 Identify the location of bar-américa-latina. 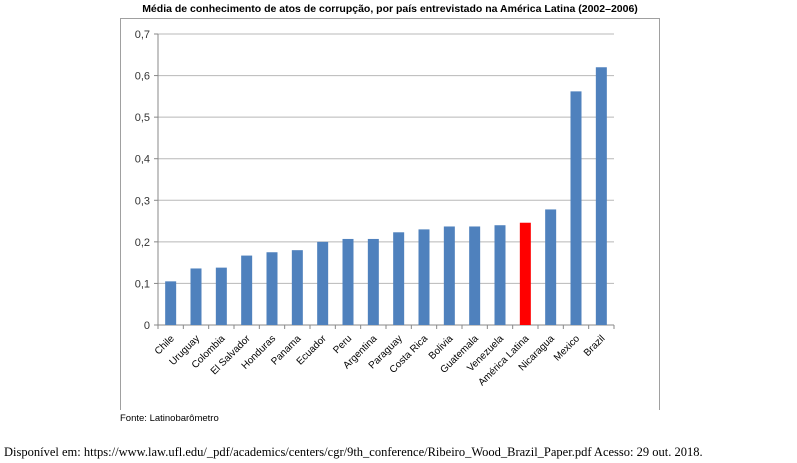
(525, 273).